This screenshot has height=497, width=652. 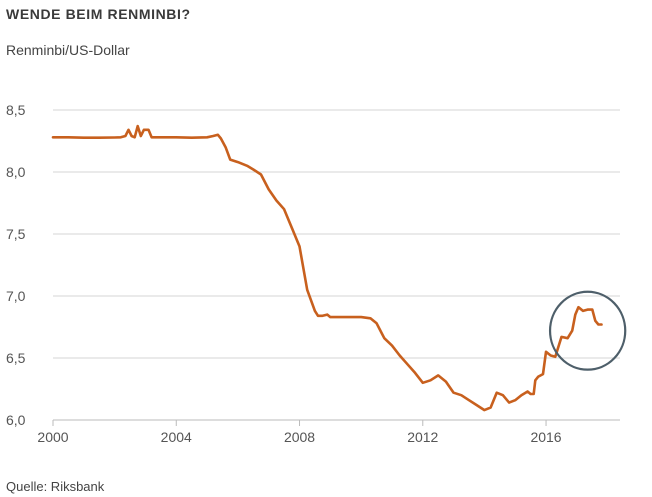 I want to click on highlight-circle, so click(x=587, y=330).